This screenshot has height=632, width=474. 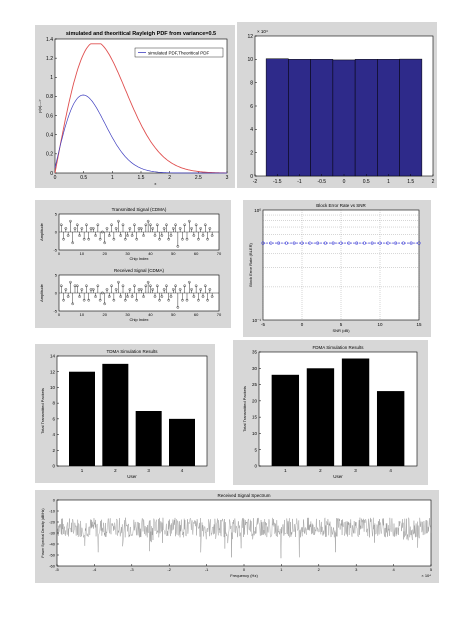 I want to click on y-tick-label: 8, so click(x=251, y=83).